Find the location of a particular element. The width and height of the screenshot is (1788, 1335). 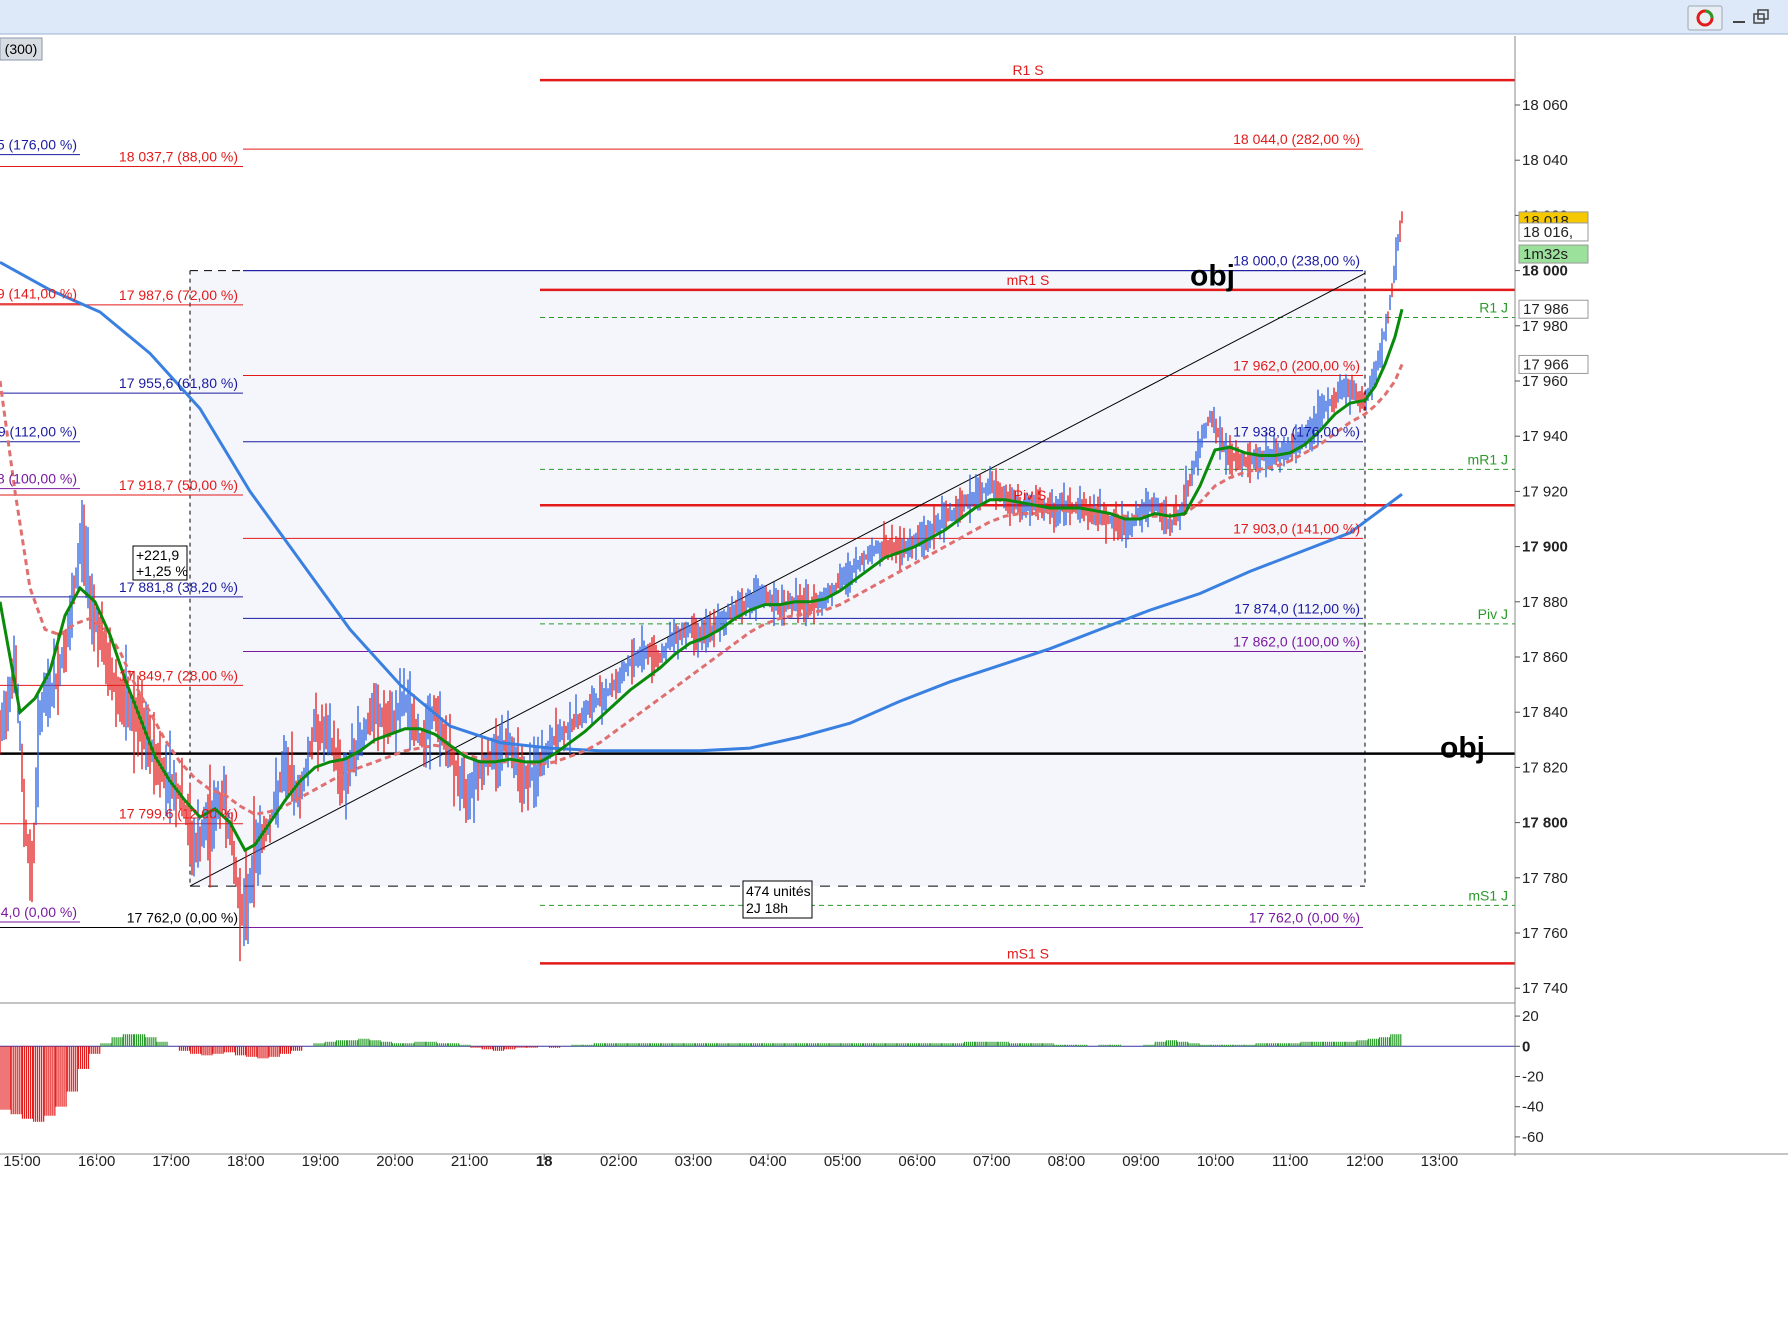

period-label: (300) is located at coordinates (21, 49).